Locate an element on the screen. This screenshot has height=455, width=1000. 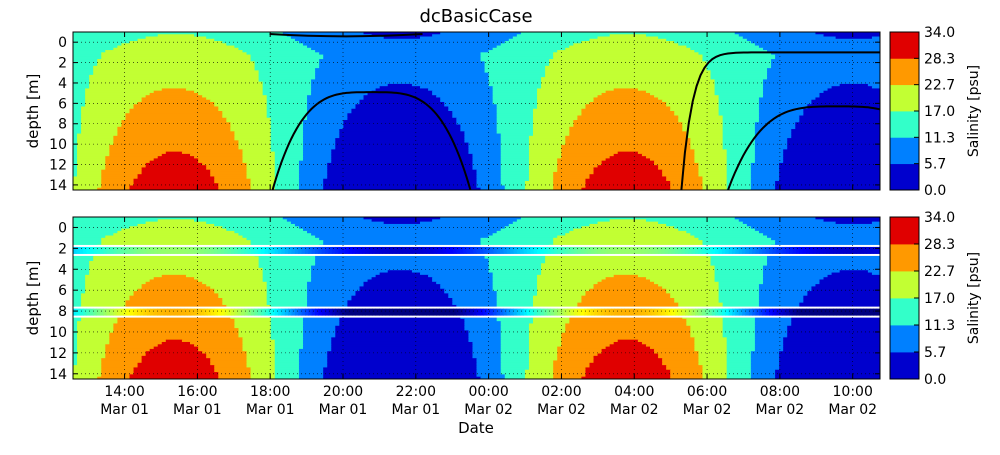
top-colorbar-swatch is located at coordinates (904, 177).